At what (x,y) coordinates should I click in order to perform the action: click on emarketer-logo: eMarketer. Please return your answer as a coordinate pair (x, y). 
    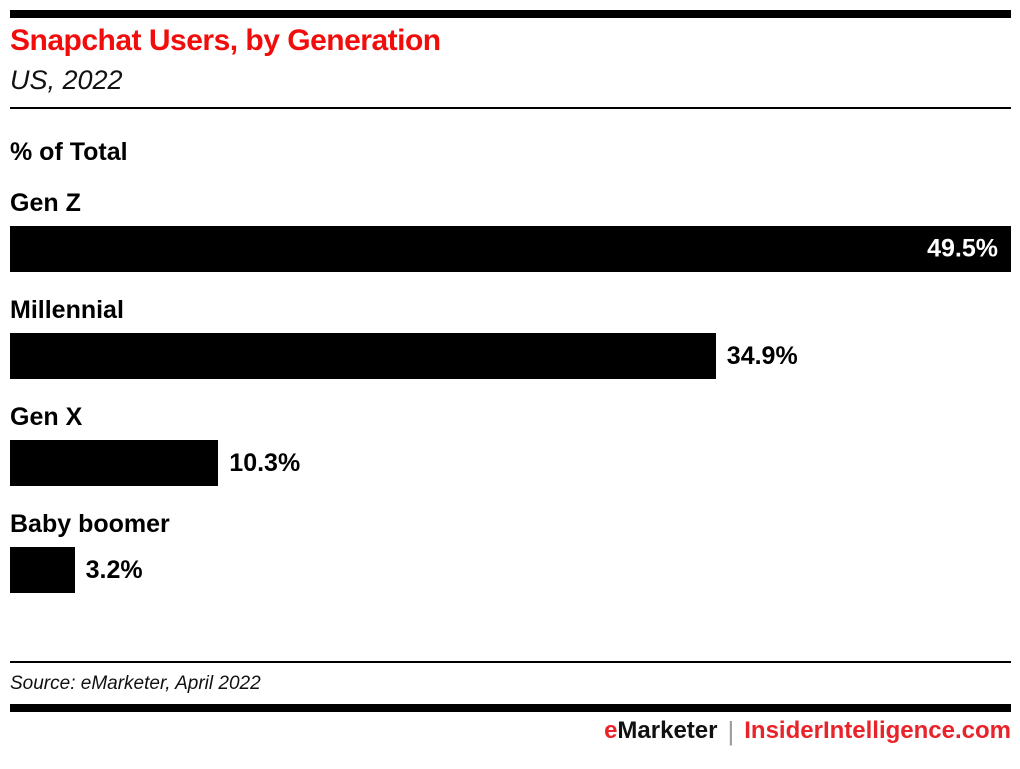
    Looking at the image, I should click on (660, 731).